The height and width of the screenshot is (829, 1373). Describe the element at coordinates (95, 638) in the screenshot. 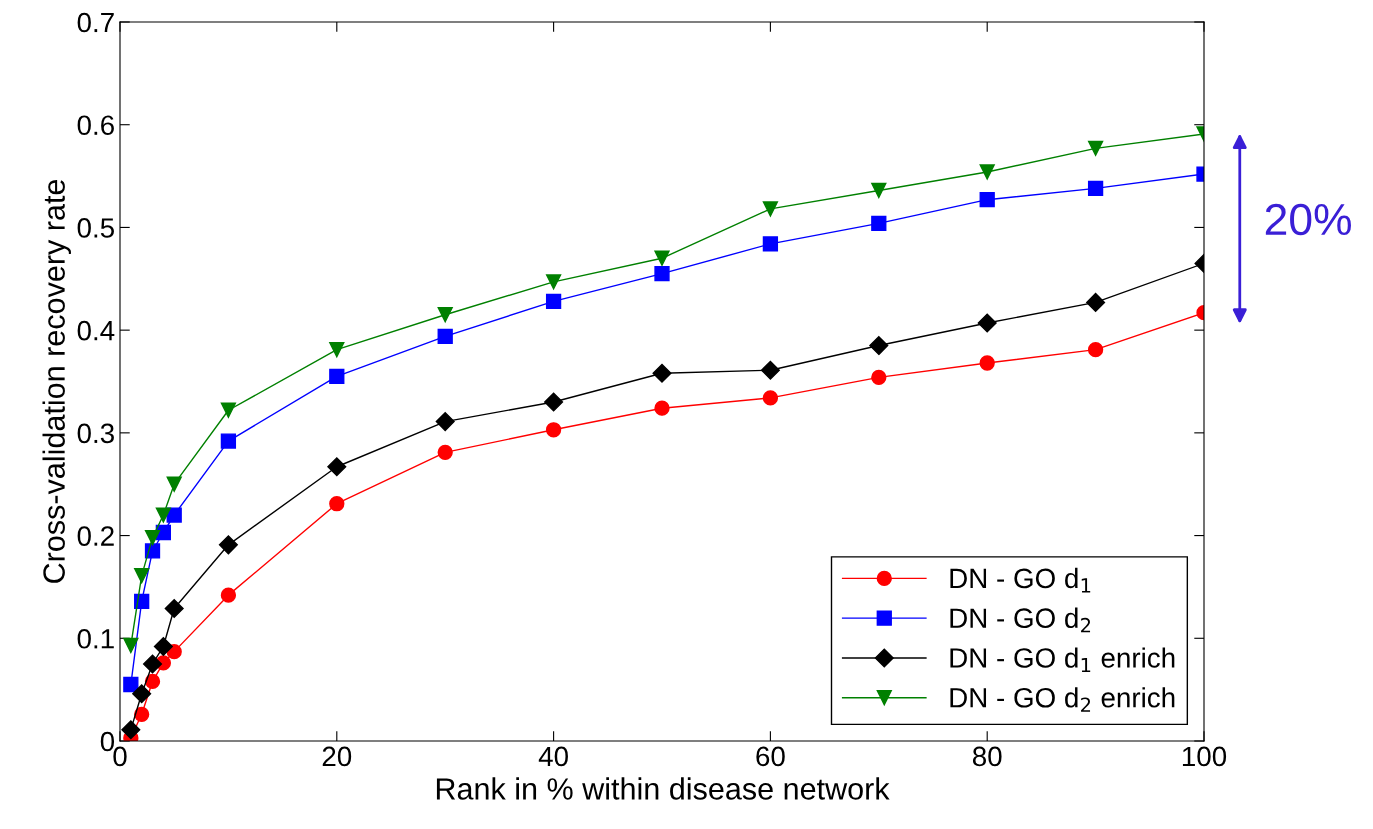

I see `y-tick-label: 0.1` at that location.